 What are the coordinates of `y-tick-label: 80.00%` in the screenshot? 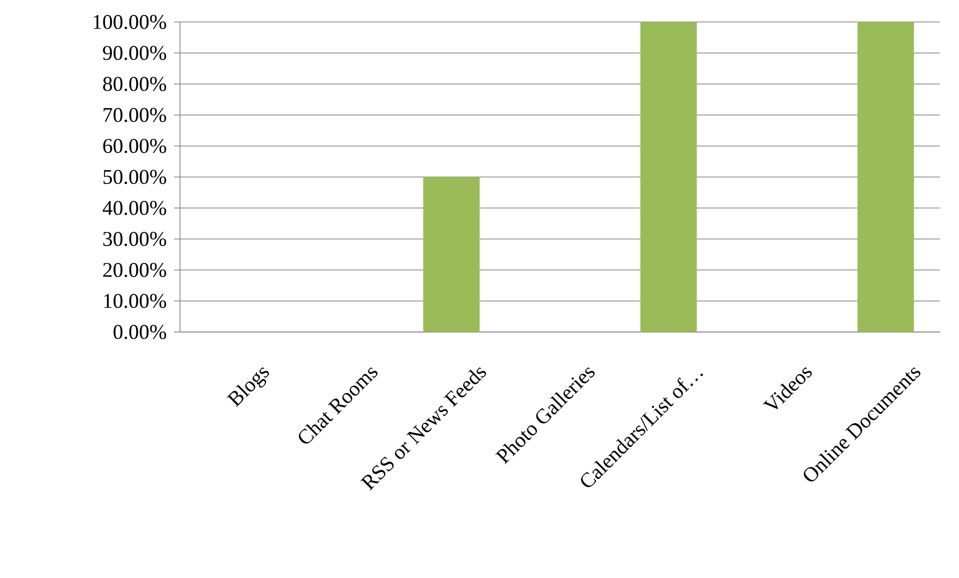 It's located at (134, 84).